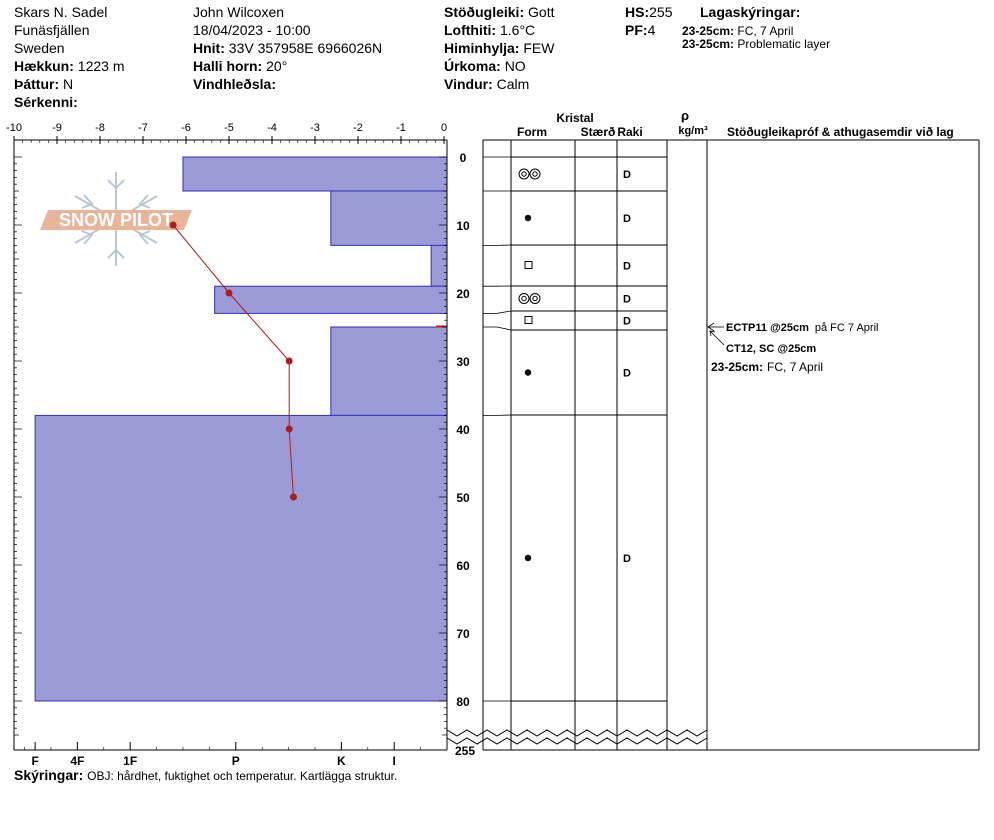 Image resolution: width=994 pixels, height=840 pixels. Describe the element at coordinates (143, 128) in the screenshot. I see `temperature-tick-label: -7` at that location.